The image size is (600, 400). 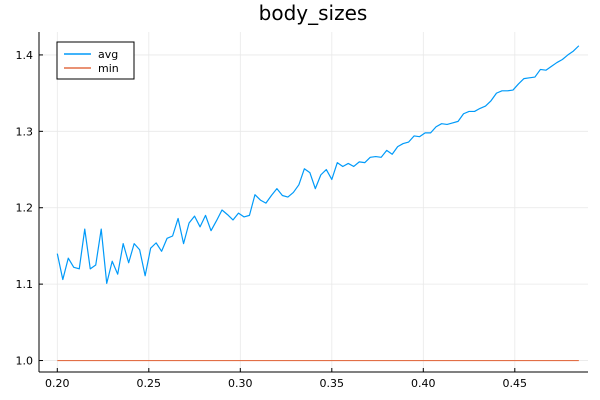 I want to click on legend-label-avg: avg, so click(x=108, y=54).